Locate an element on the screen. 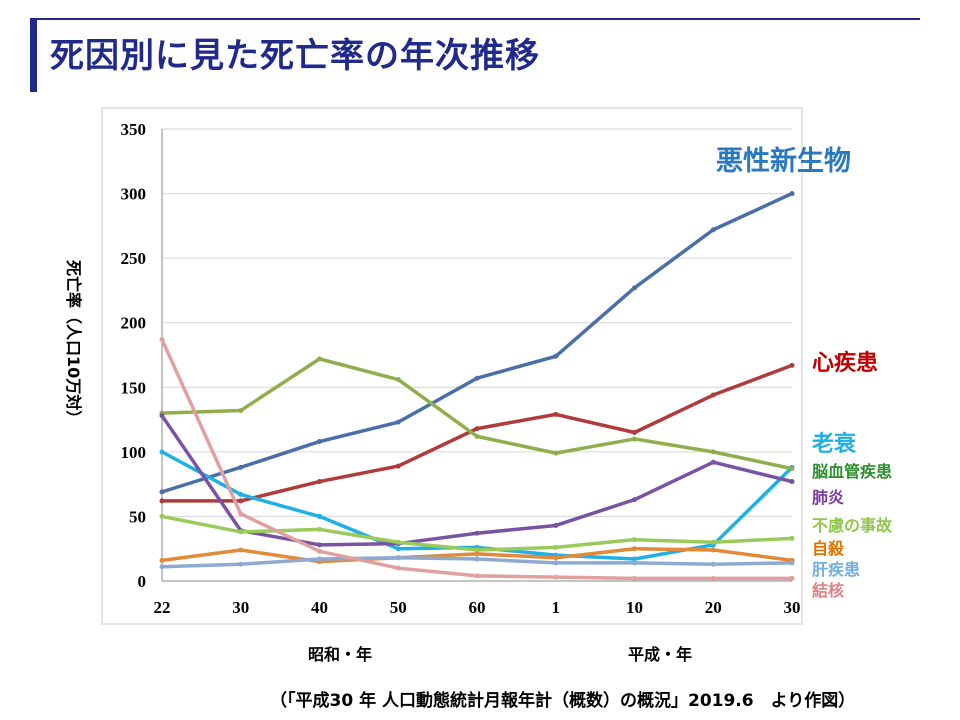 The width and height of the screenshot is (960, 720). legend-label: 不慮の事故 is located at coordinates (852, 525).